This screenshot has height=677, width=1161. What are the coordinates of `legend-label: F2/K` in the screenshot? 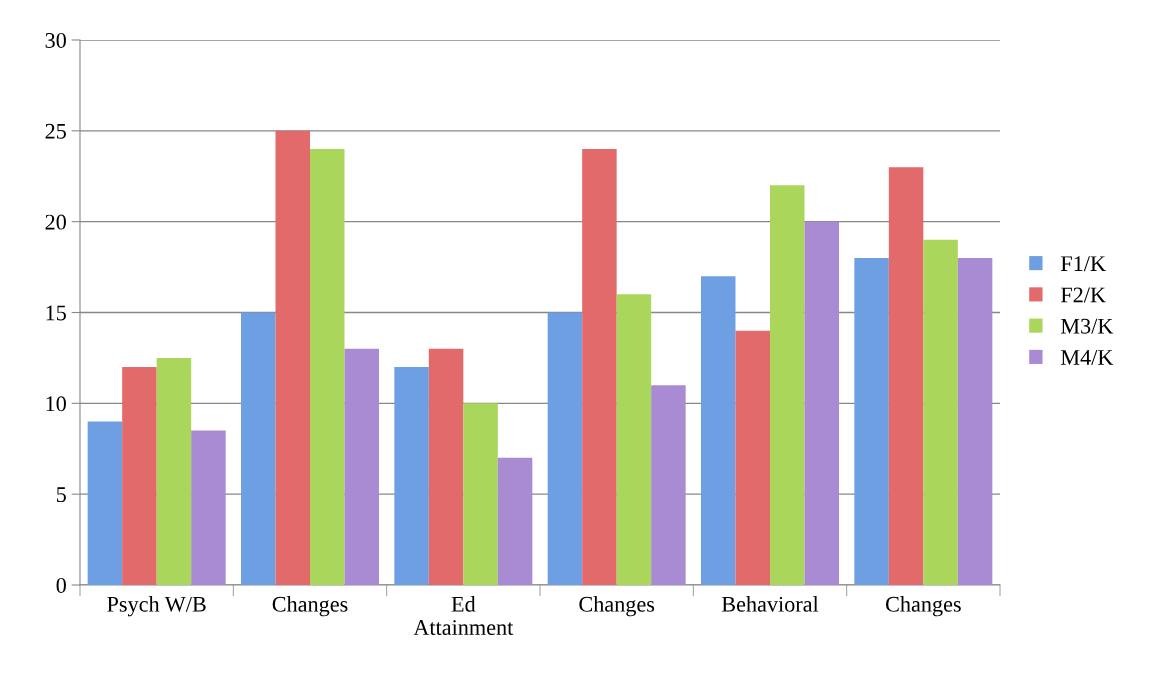 It's located at (1083, 295).